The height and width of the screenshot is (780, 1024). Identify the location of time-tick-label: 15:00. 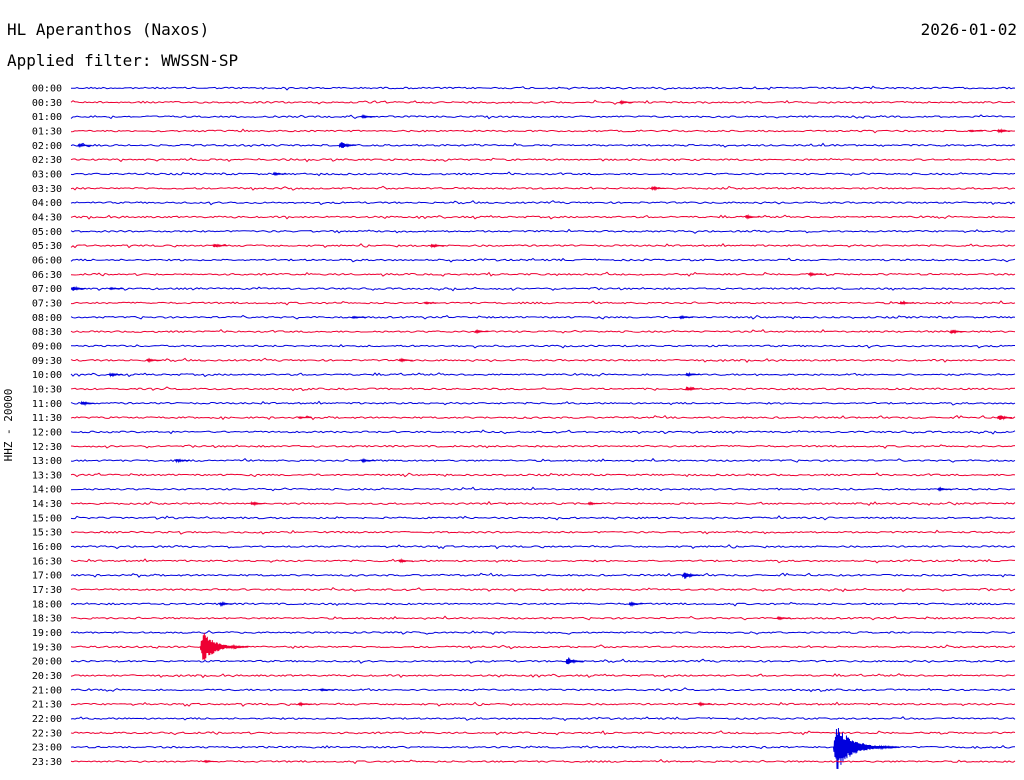
(47, 518).